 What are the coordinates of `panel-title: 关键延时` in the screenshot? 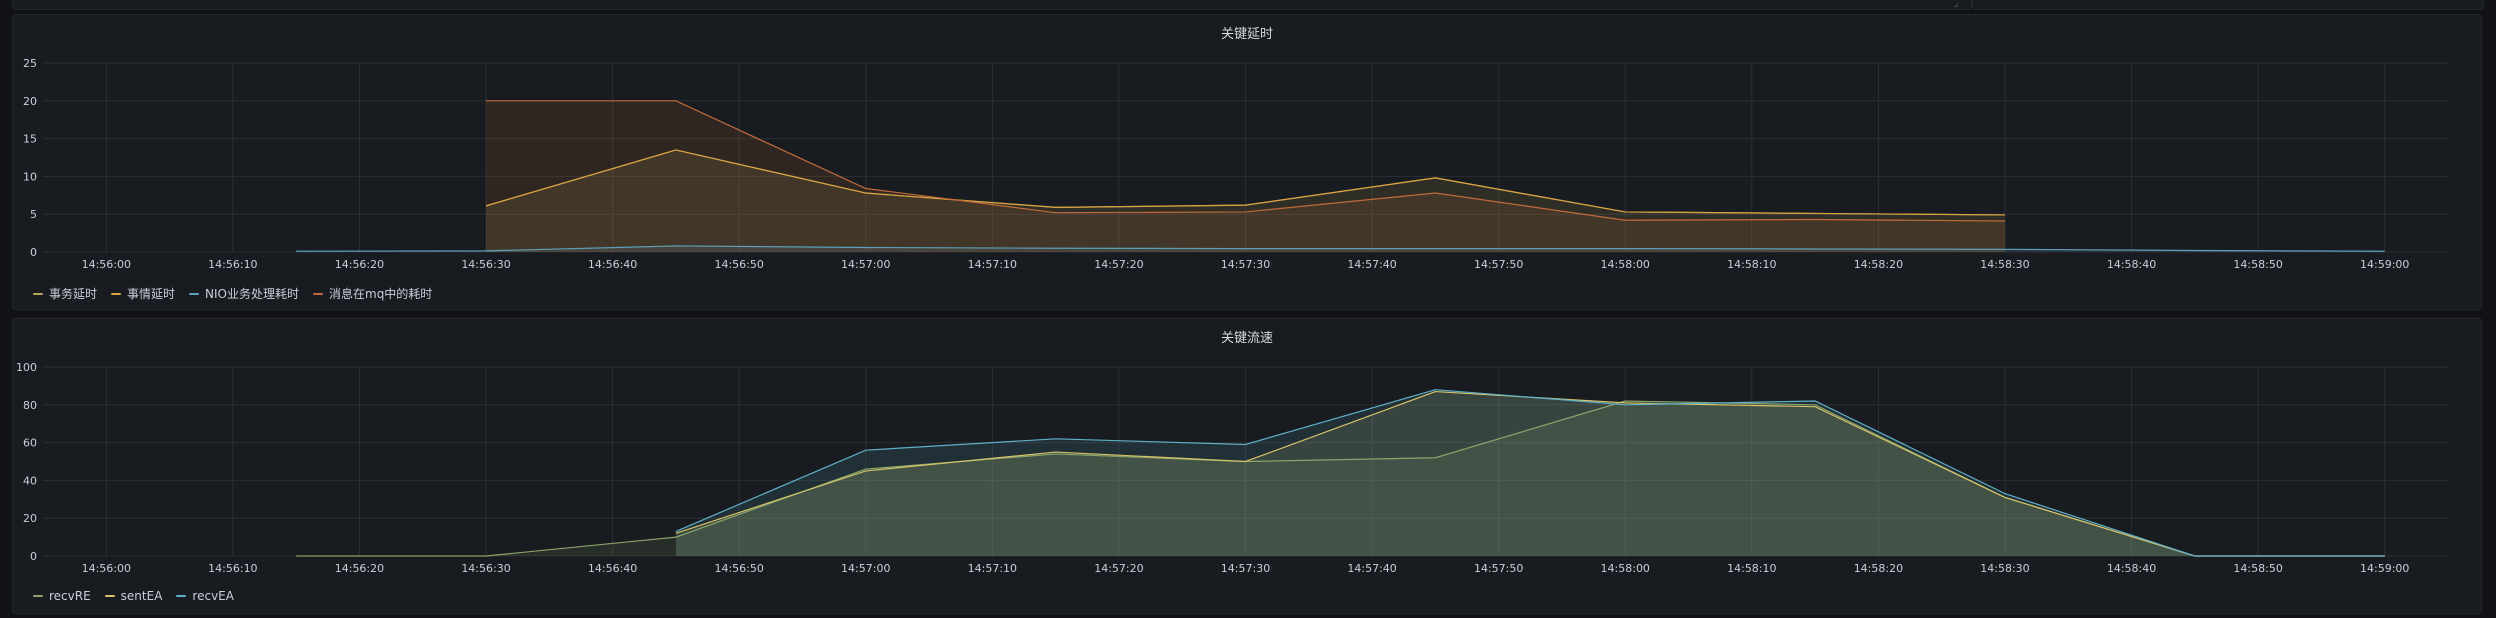 It's located at (1246, 34).